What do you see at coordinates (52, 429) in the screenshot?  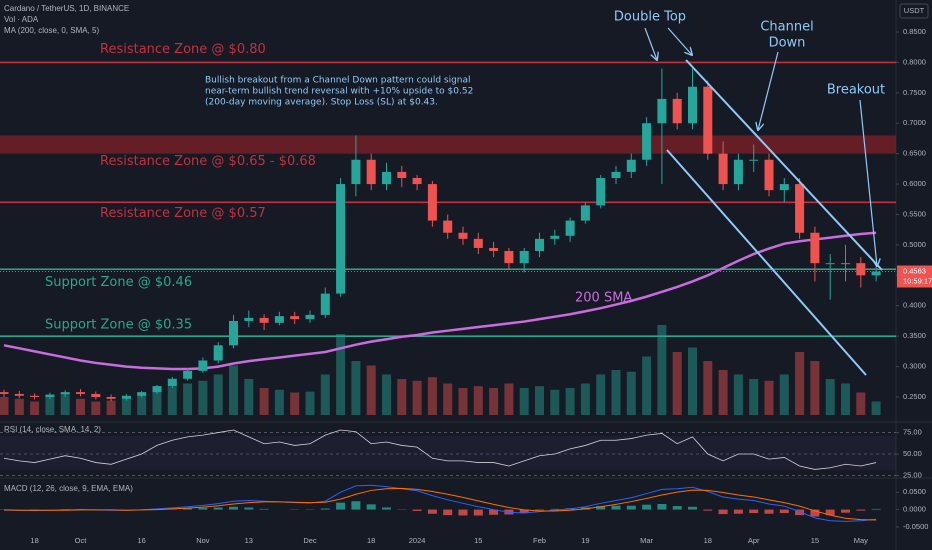 I see `rsi-title: RSI (14, close, SMA, 14, 2)` at bounding box center [52, 429].